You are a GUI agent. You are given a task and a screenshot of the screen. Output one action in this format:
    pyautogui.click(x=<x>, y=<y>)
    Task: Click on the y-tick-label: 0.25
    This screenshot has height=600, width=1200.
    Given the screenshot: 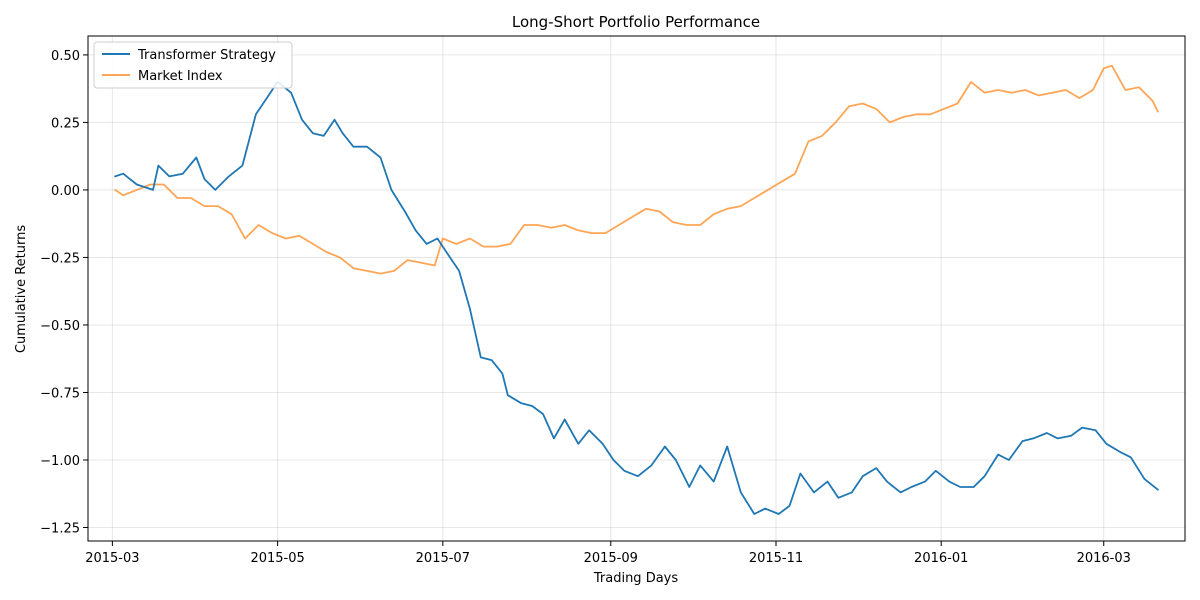 What is the action you would take?
    pyautogui.click(x=65, y=123)
    